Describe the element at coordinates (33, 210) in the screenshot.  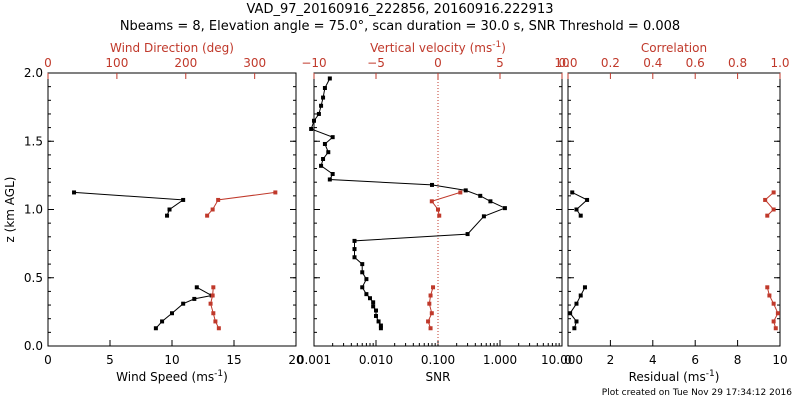
I see `y-tick-label: 1.0` at that location.